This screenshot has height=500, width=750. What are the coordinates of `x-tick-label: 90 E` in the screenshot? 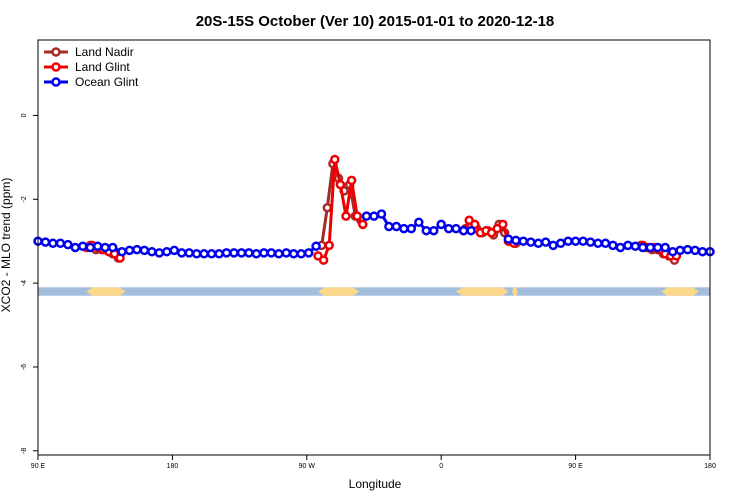 It's located at (575, 466).